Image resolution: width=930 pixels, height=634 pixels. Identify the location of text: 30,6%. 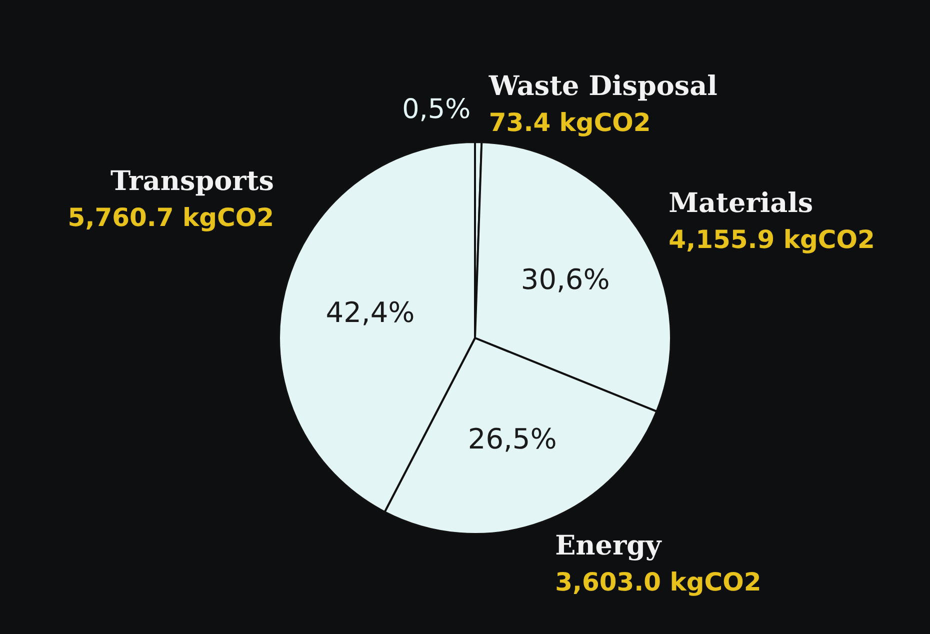
(565, 279).